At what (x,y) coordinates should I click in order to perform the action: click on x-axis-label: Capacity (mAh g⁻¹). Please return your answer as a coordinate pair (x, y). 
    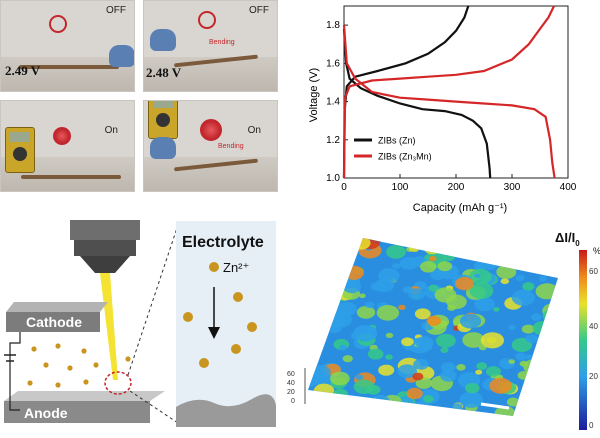
    Looking at the image, I should click on (460, 208).